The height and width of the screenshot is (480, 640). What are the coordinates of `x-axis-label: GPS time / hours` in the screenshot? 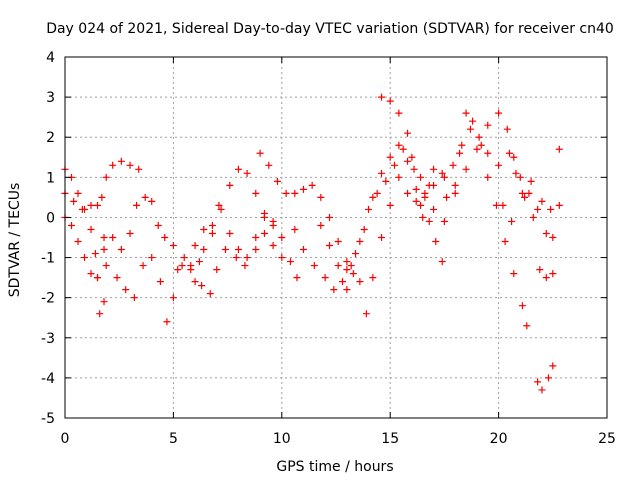 It's located at (334, 467).